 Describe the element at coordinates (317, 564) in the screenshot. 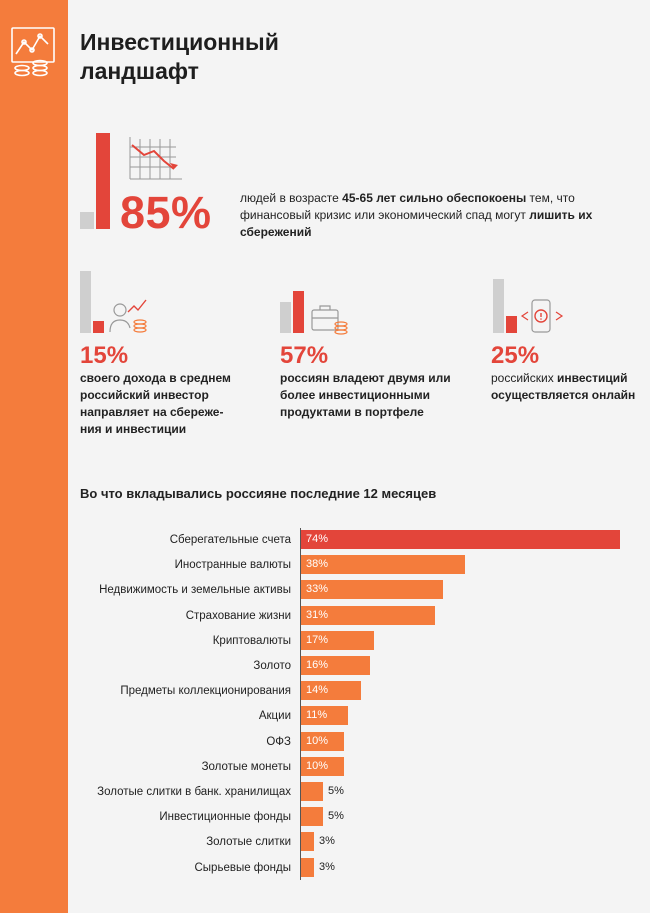

I see `bar-value-label: 38%` at that location.